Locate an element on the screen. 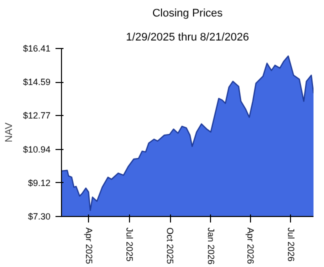 The width and height of the screenshot is (324, 267). y-axis-title: NAV is located at coordinates (9, 132).